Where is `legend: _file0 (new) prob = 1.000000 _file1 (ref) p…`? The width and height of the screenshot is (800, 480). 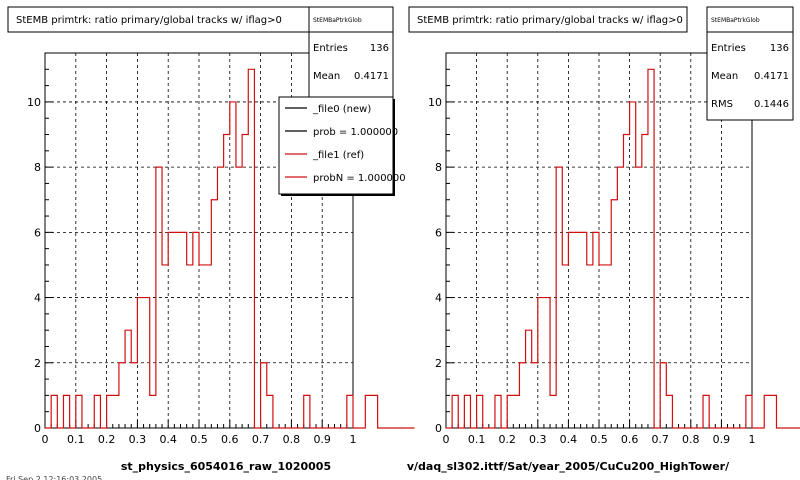
legend: _file0 (new) prob = 1.000000 _file1 (ref) p… is located at coordinates (342, 146).